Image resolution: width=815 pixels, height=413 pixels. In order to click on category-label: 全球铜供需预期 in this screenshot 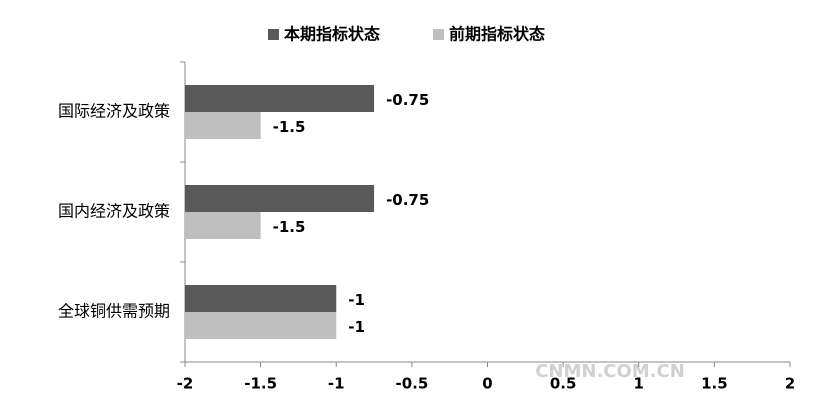, I will do `click(114, 311)`.